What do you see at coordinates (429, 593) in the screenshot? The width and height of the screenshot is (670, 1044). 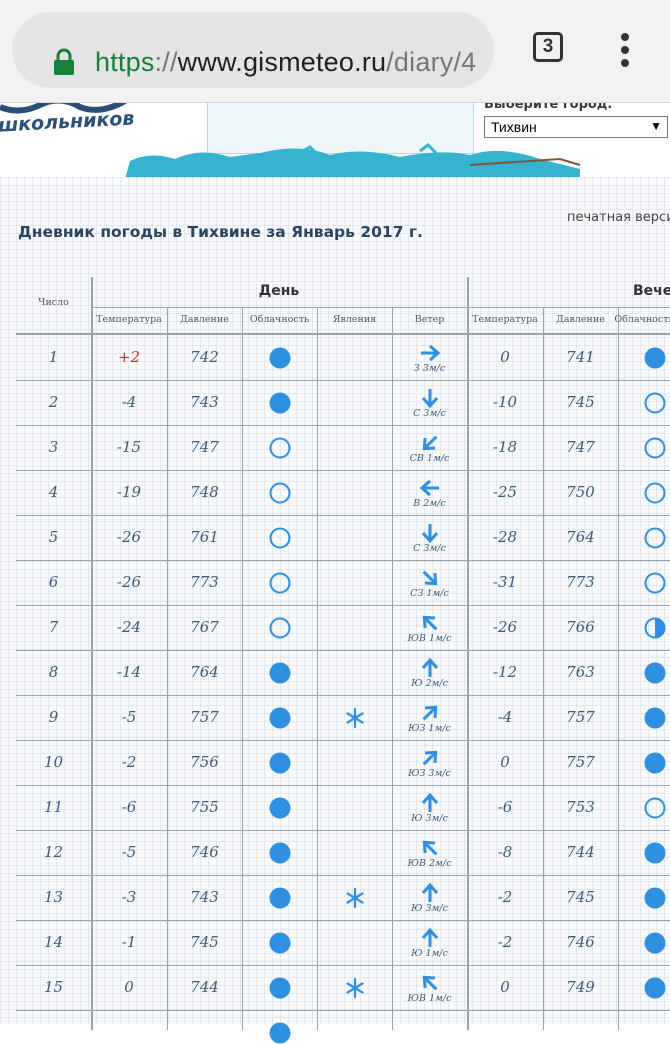 I see `wind-label: СЗ 1м/с` at bounding box center [429, 593].